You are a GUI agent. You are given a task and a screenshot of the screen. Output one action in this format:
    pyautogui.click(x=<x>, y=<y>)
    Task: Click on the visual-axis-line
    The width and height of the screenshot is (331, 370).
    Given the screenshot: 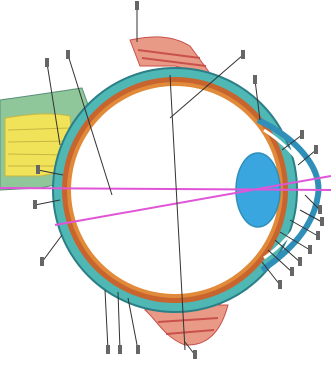 What is the action you would take?
    pyautogui.click(x=192, y=200)
    